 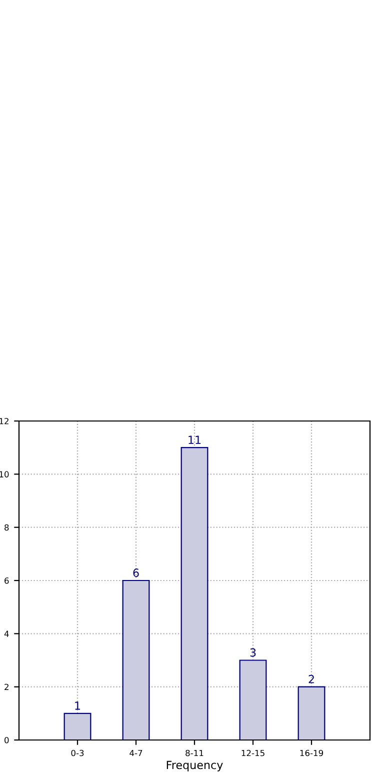 I want to click on y-tick-label: 6, so click(x=6, y=580).